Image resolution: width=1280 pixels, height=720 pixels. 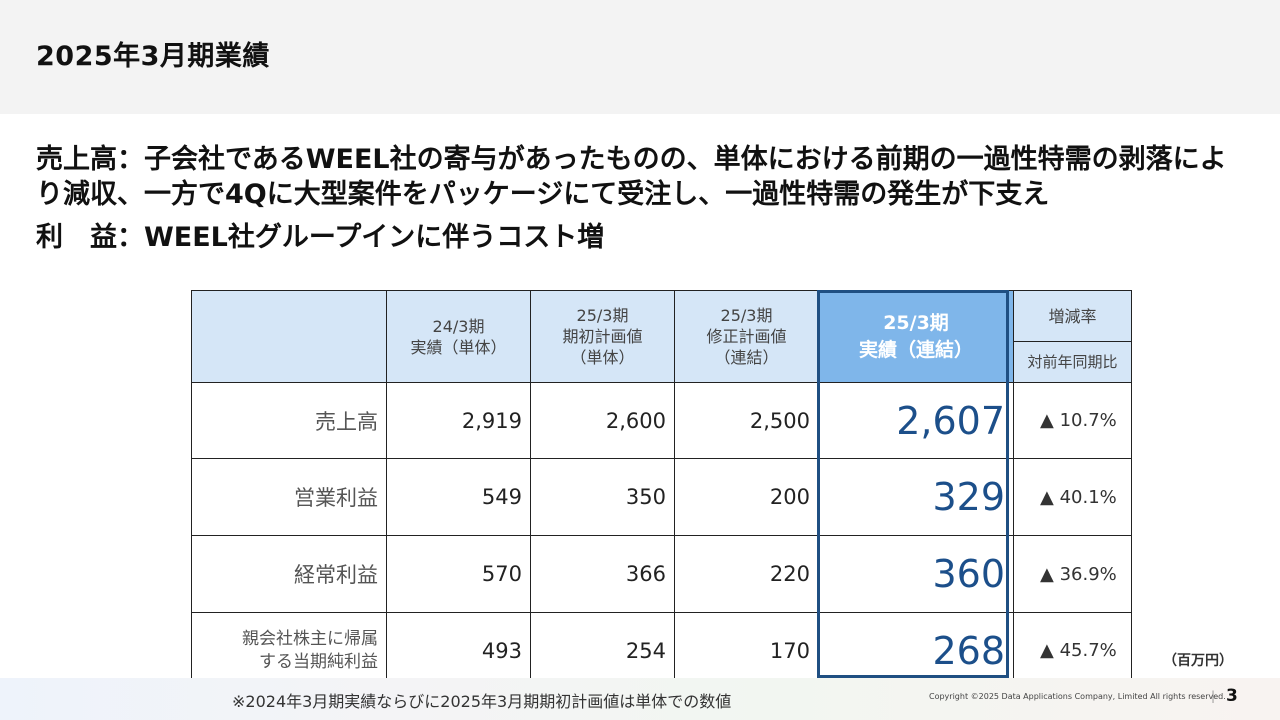 I want to click on profit-summary: 利 益：WEEL社グループインに伴うコスト増, so click(x=320, y=237).